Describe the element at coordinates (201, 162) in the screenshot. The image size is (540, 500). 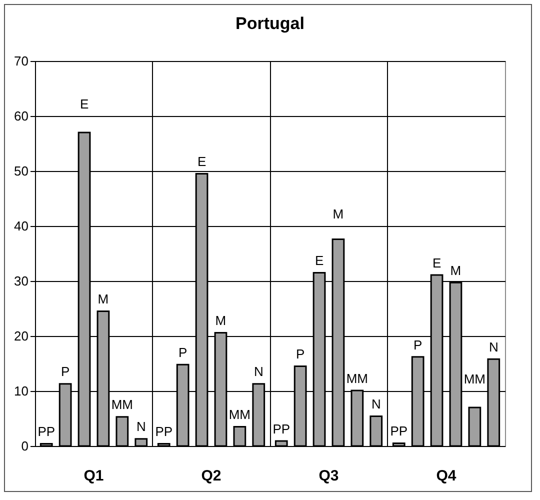
I see `series-label: E` at that location.